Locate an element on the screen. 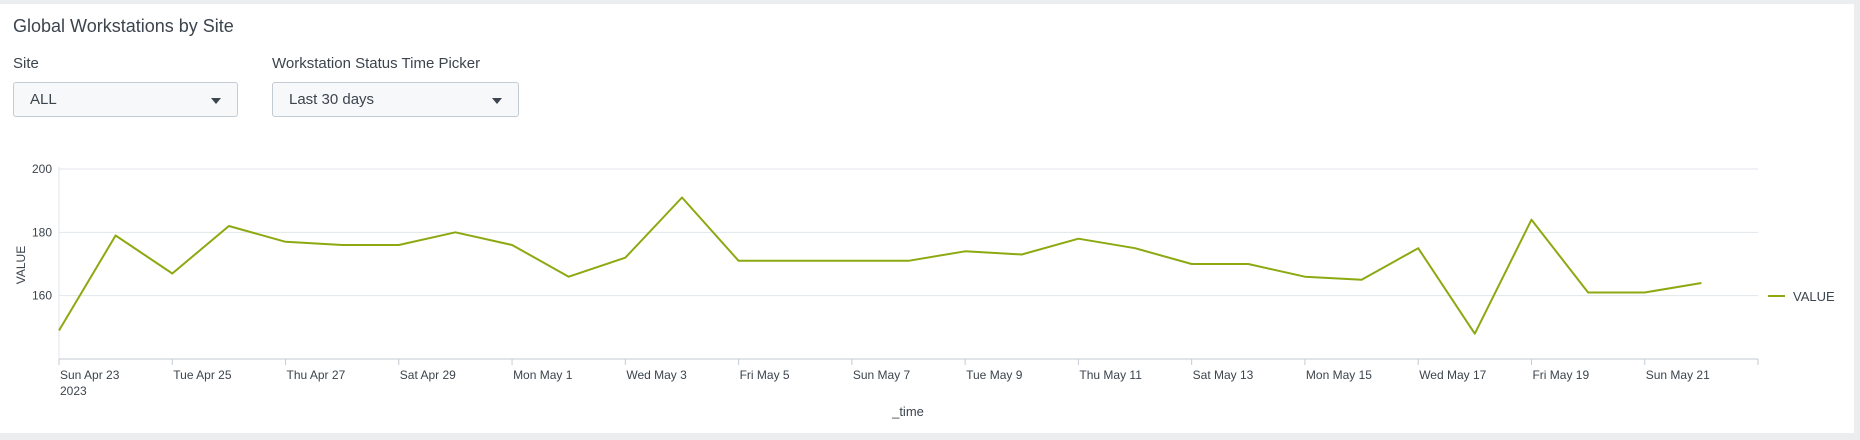 The height and width of the screenshot is (440, 1860). site-dropdown-value: ALL is located at coordinates (43, 99).